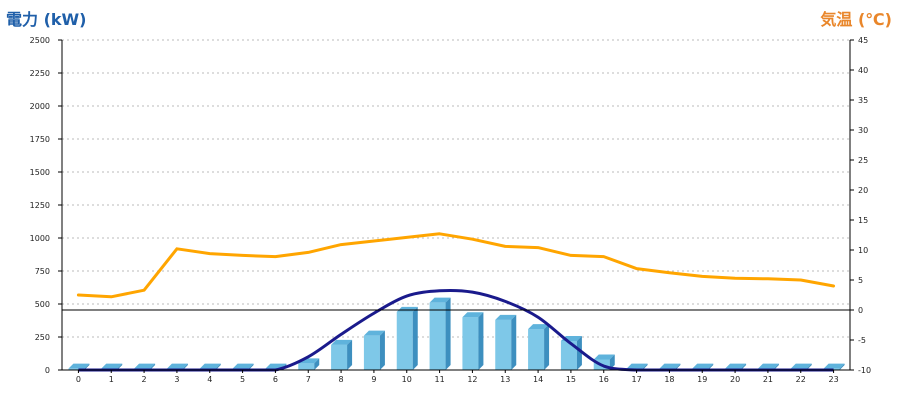  Describe the element at coordinates (40, 106) in the screenshot. I see `left-tick-label: 2000` at that location.